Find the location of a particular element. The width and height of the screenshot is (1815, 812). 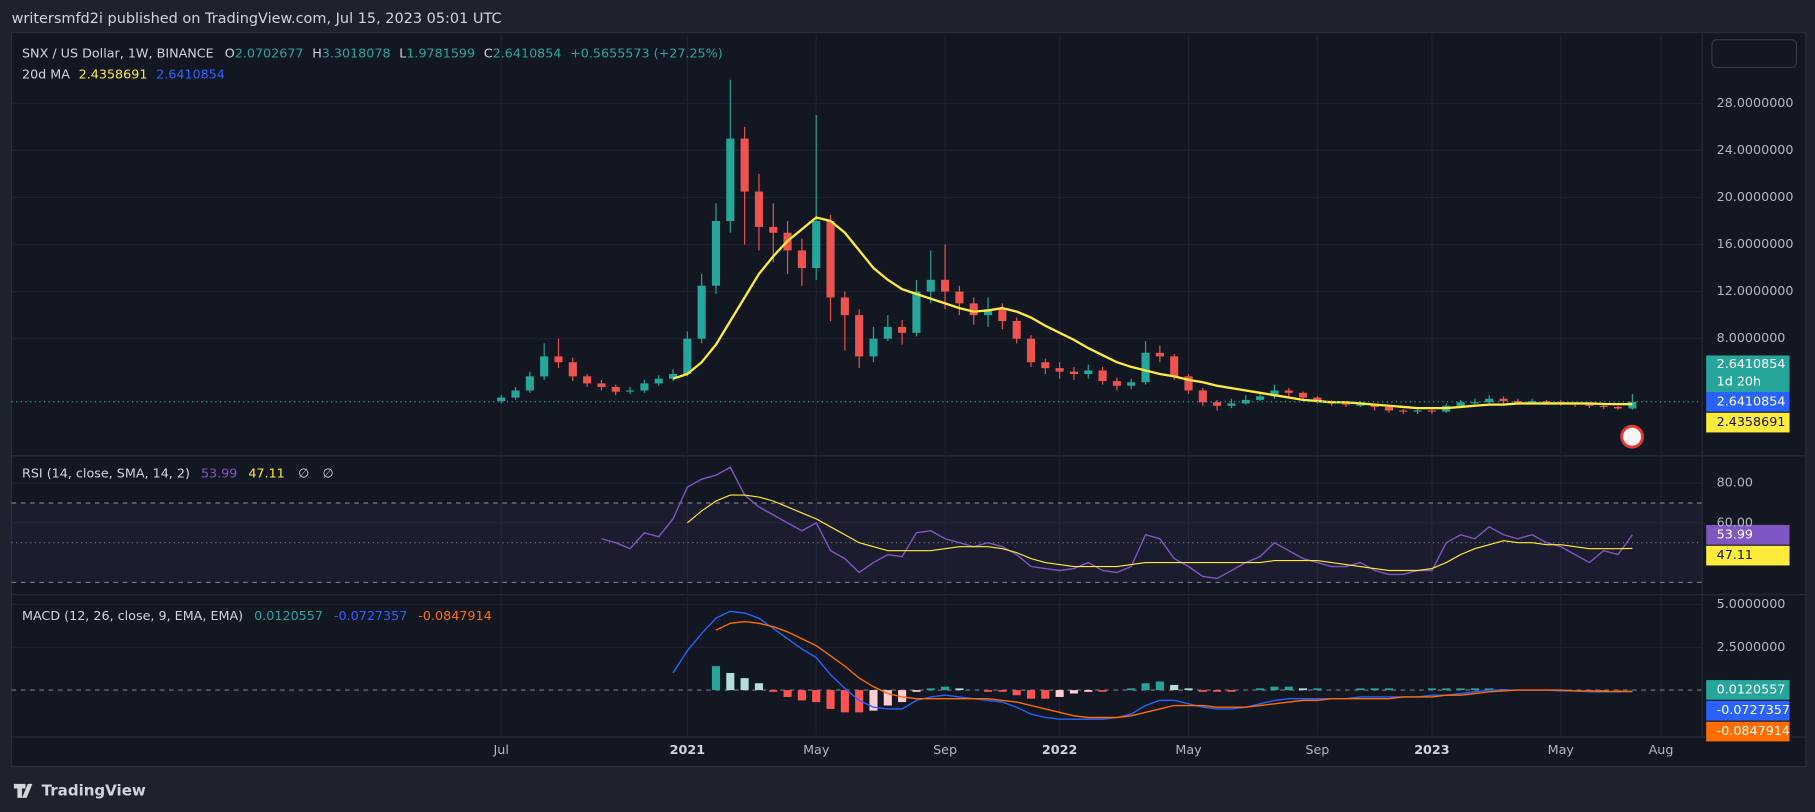

ohlc-label: H is located at coordinates (317, 53).